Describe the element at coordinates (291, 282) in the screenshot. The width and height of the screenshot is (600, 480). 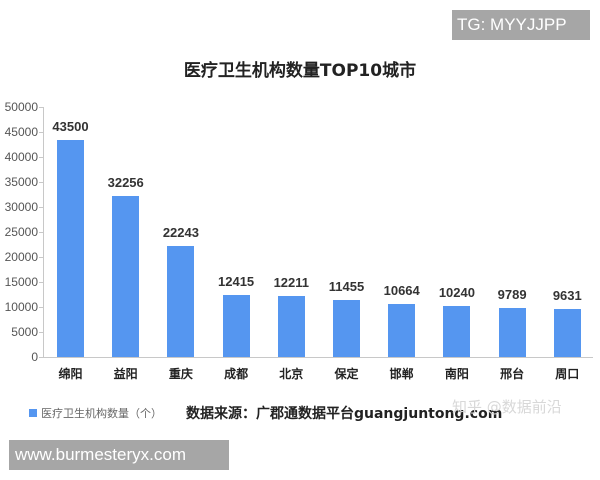
I see `data-label: 12211` at that location.